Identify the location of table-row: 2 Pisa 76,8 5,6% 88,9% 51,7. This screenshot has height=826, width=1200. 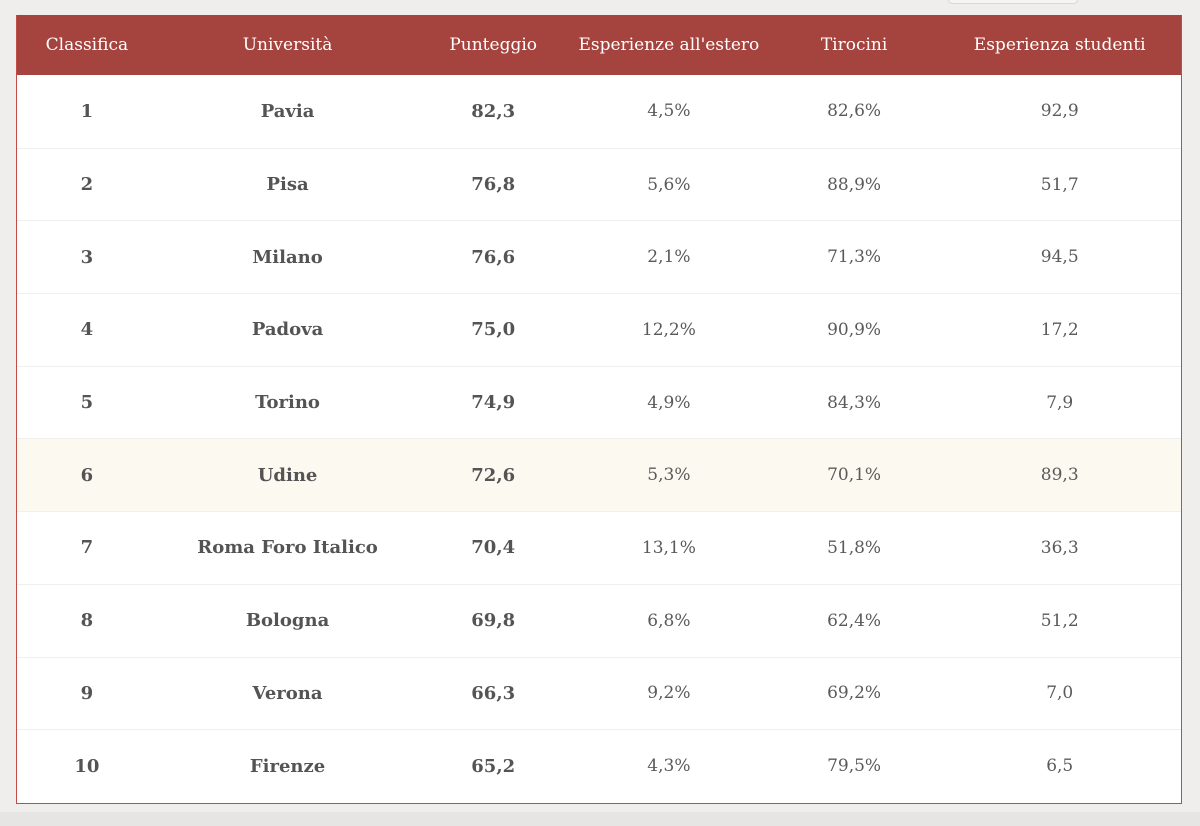
(599, 184).